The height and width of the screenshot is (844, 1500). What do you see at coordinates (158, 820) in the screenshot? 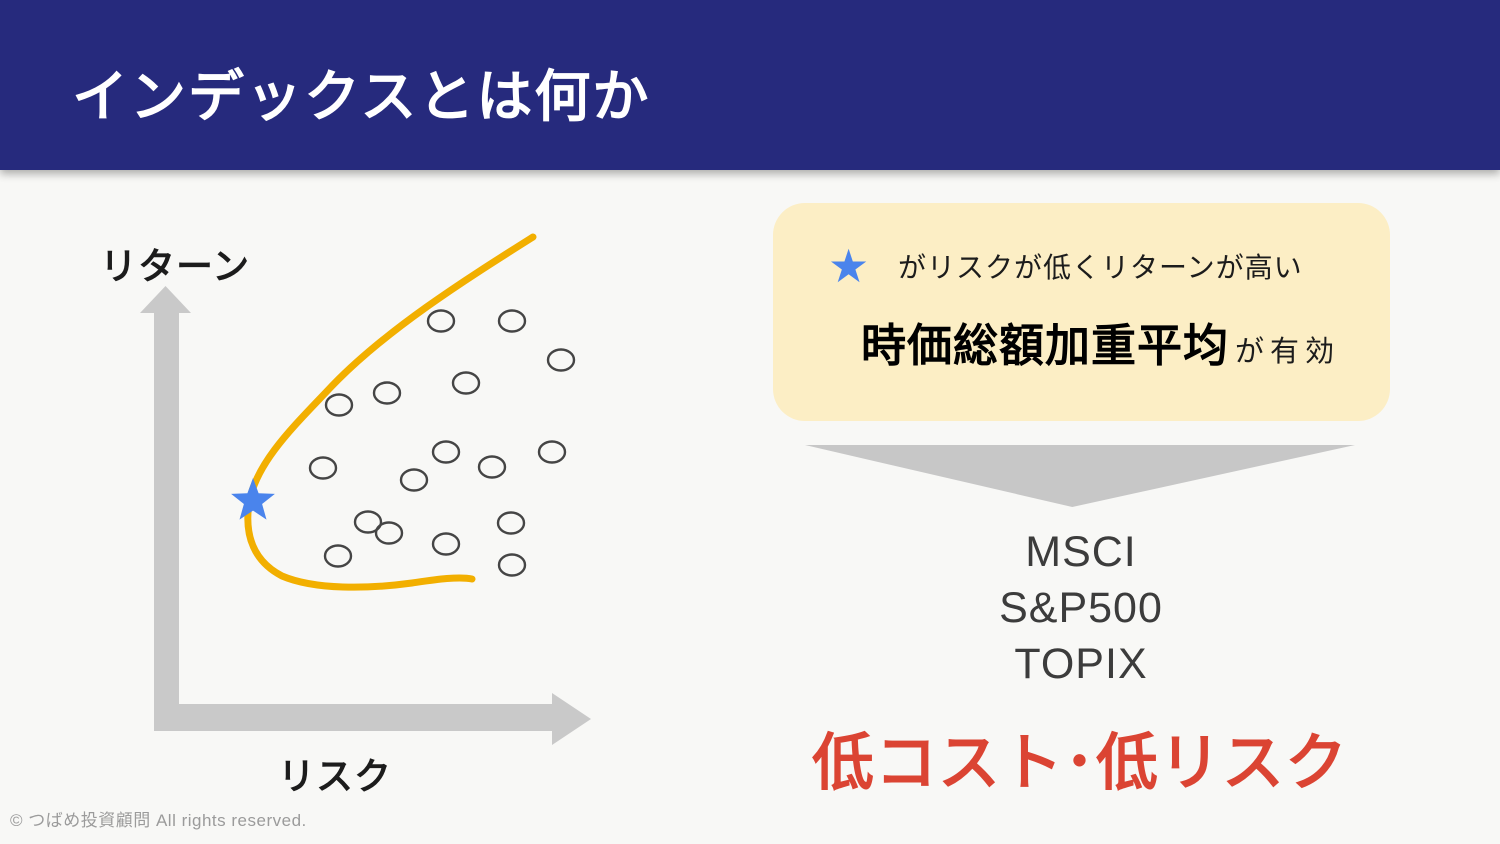
I see `footer-copyright: © つばめ投資顧問 All rights reserved.` at bounding box center [158, 820].